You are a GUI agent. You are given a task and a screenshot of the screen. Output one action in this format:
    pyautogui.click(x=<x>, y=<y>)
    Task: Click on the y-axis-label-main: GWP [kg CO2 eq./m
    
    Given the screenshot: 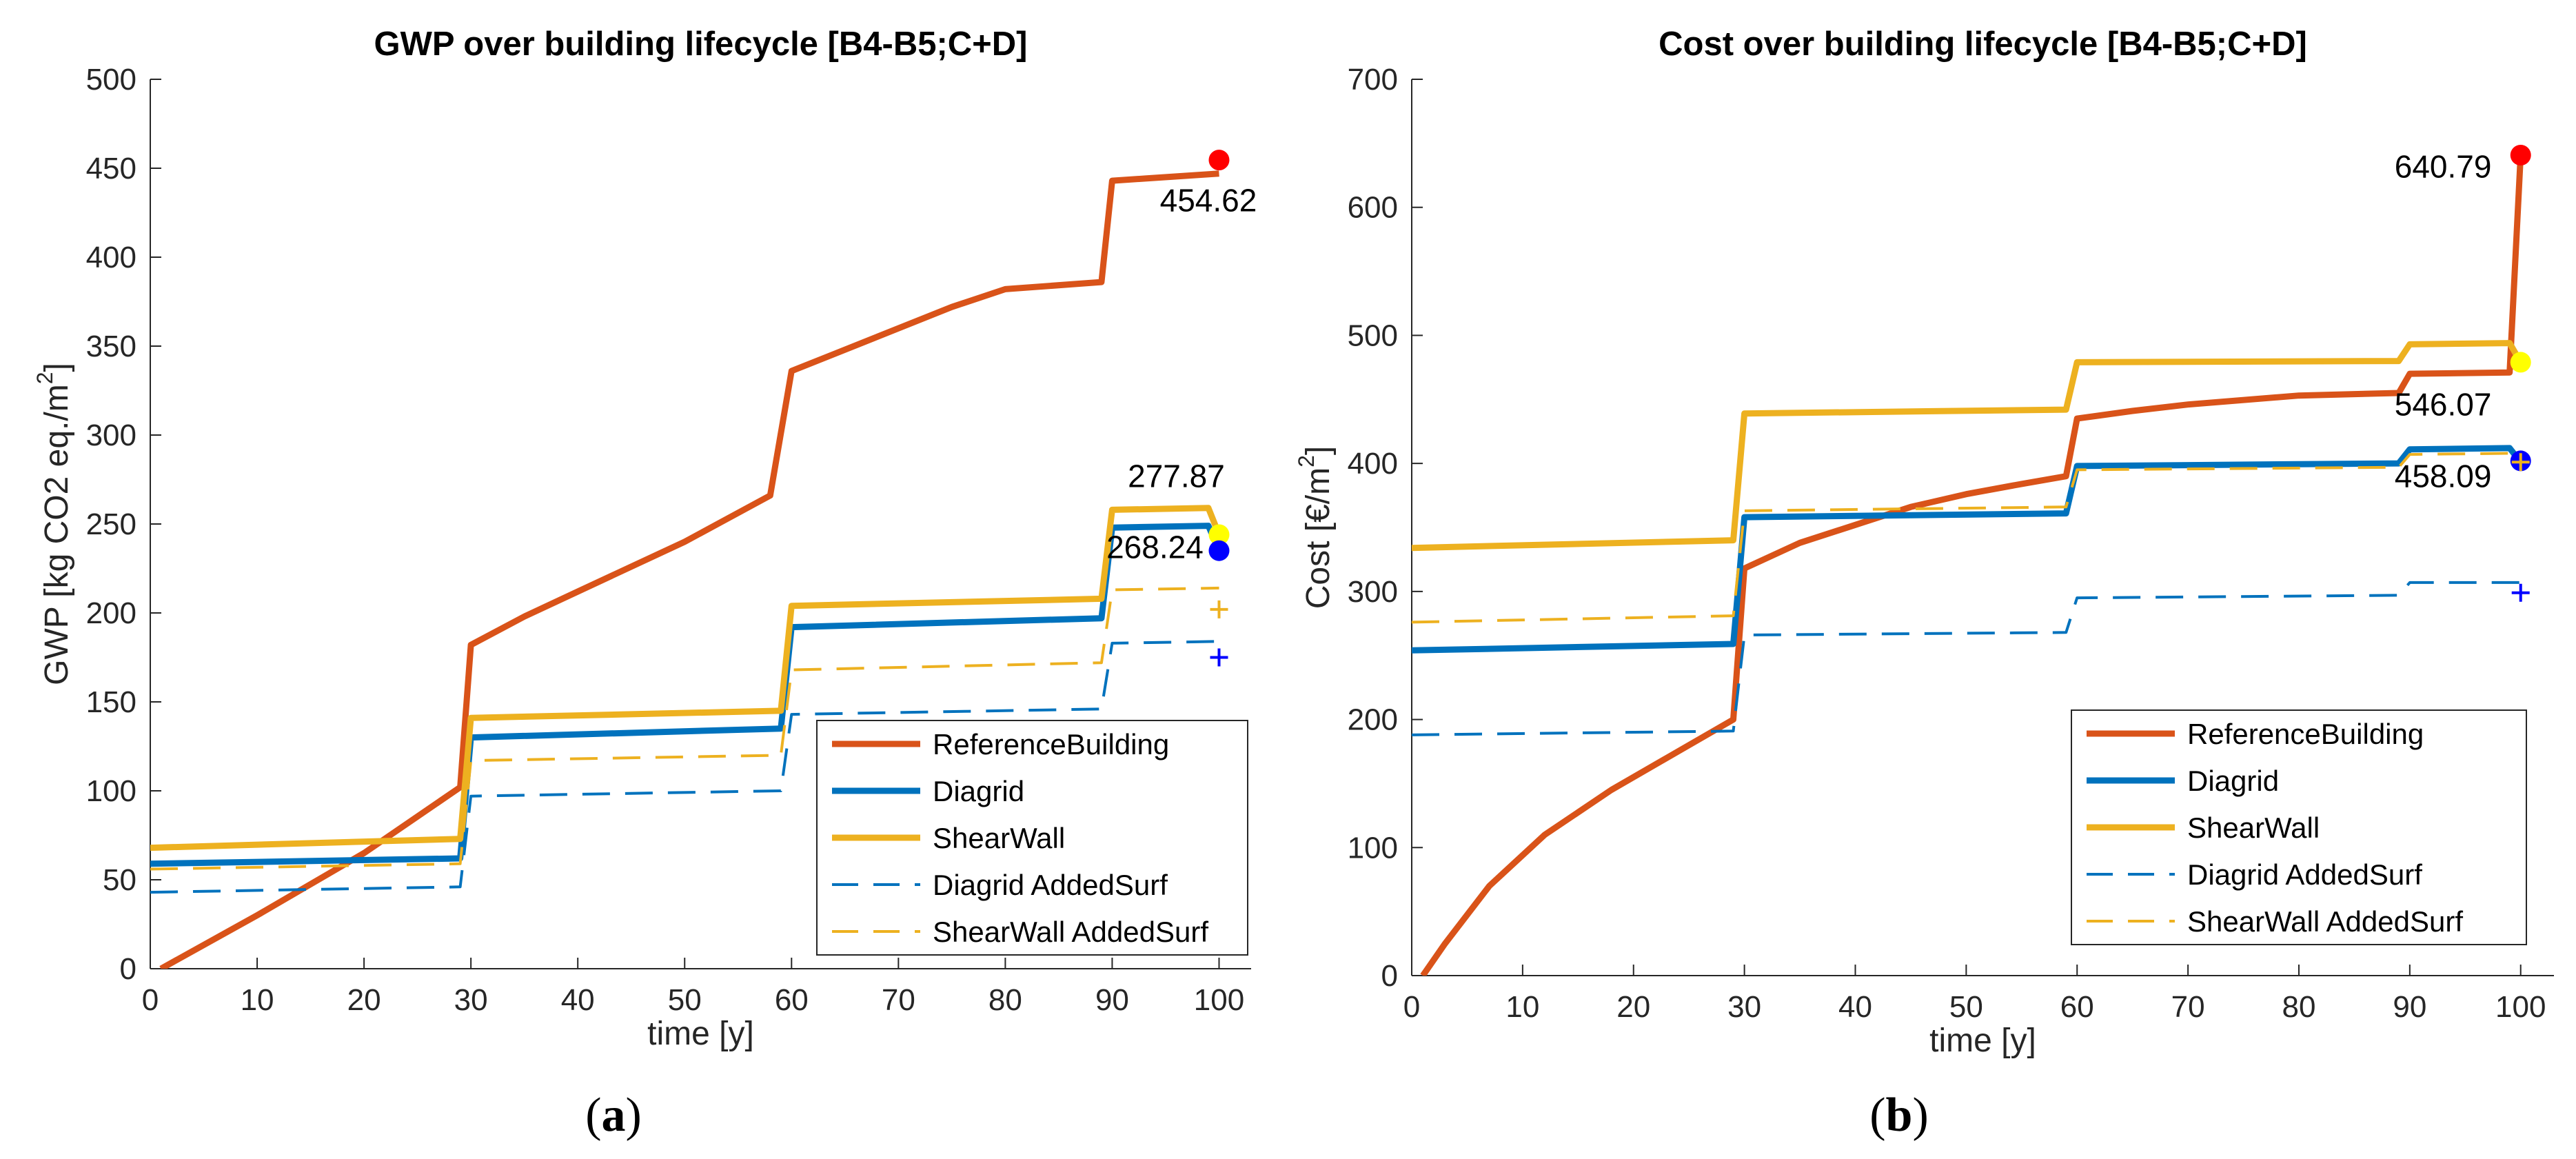 What is the action you would take?
    pyautogui.click(x=57, y=534)
    